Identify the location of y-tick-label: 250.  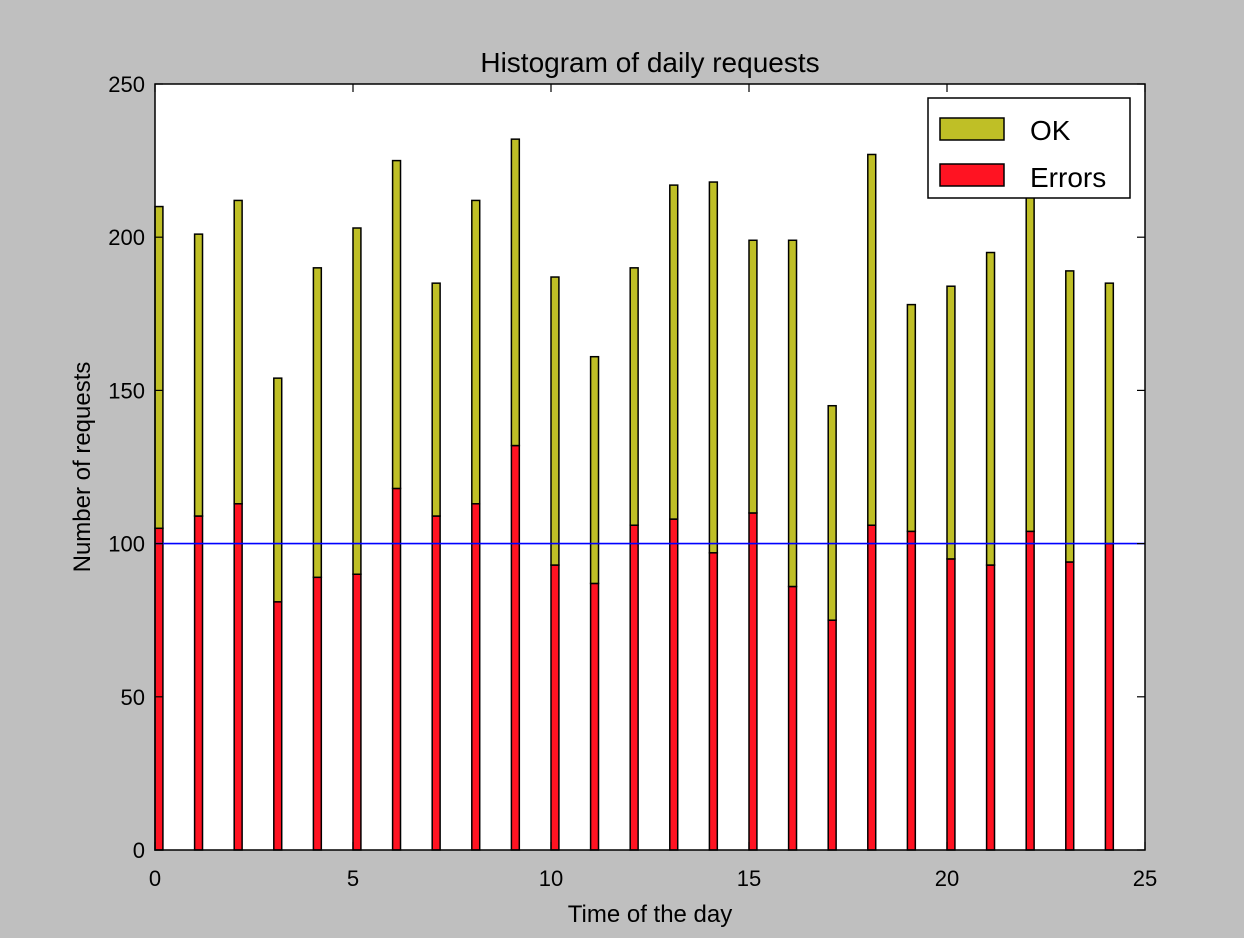
(126, 84).